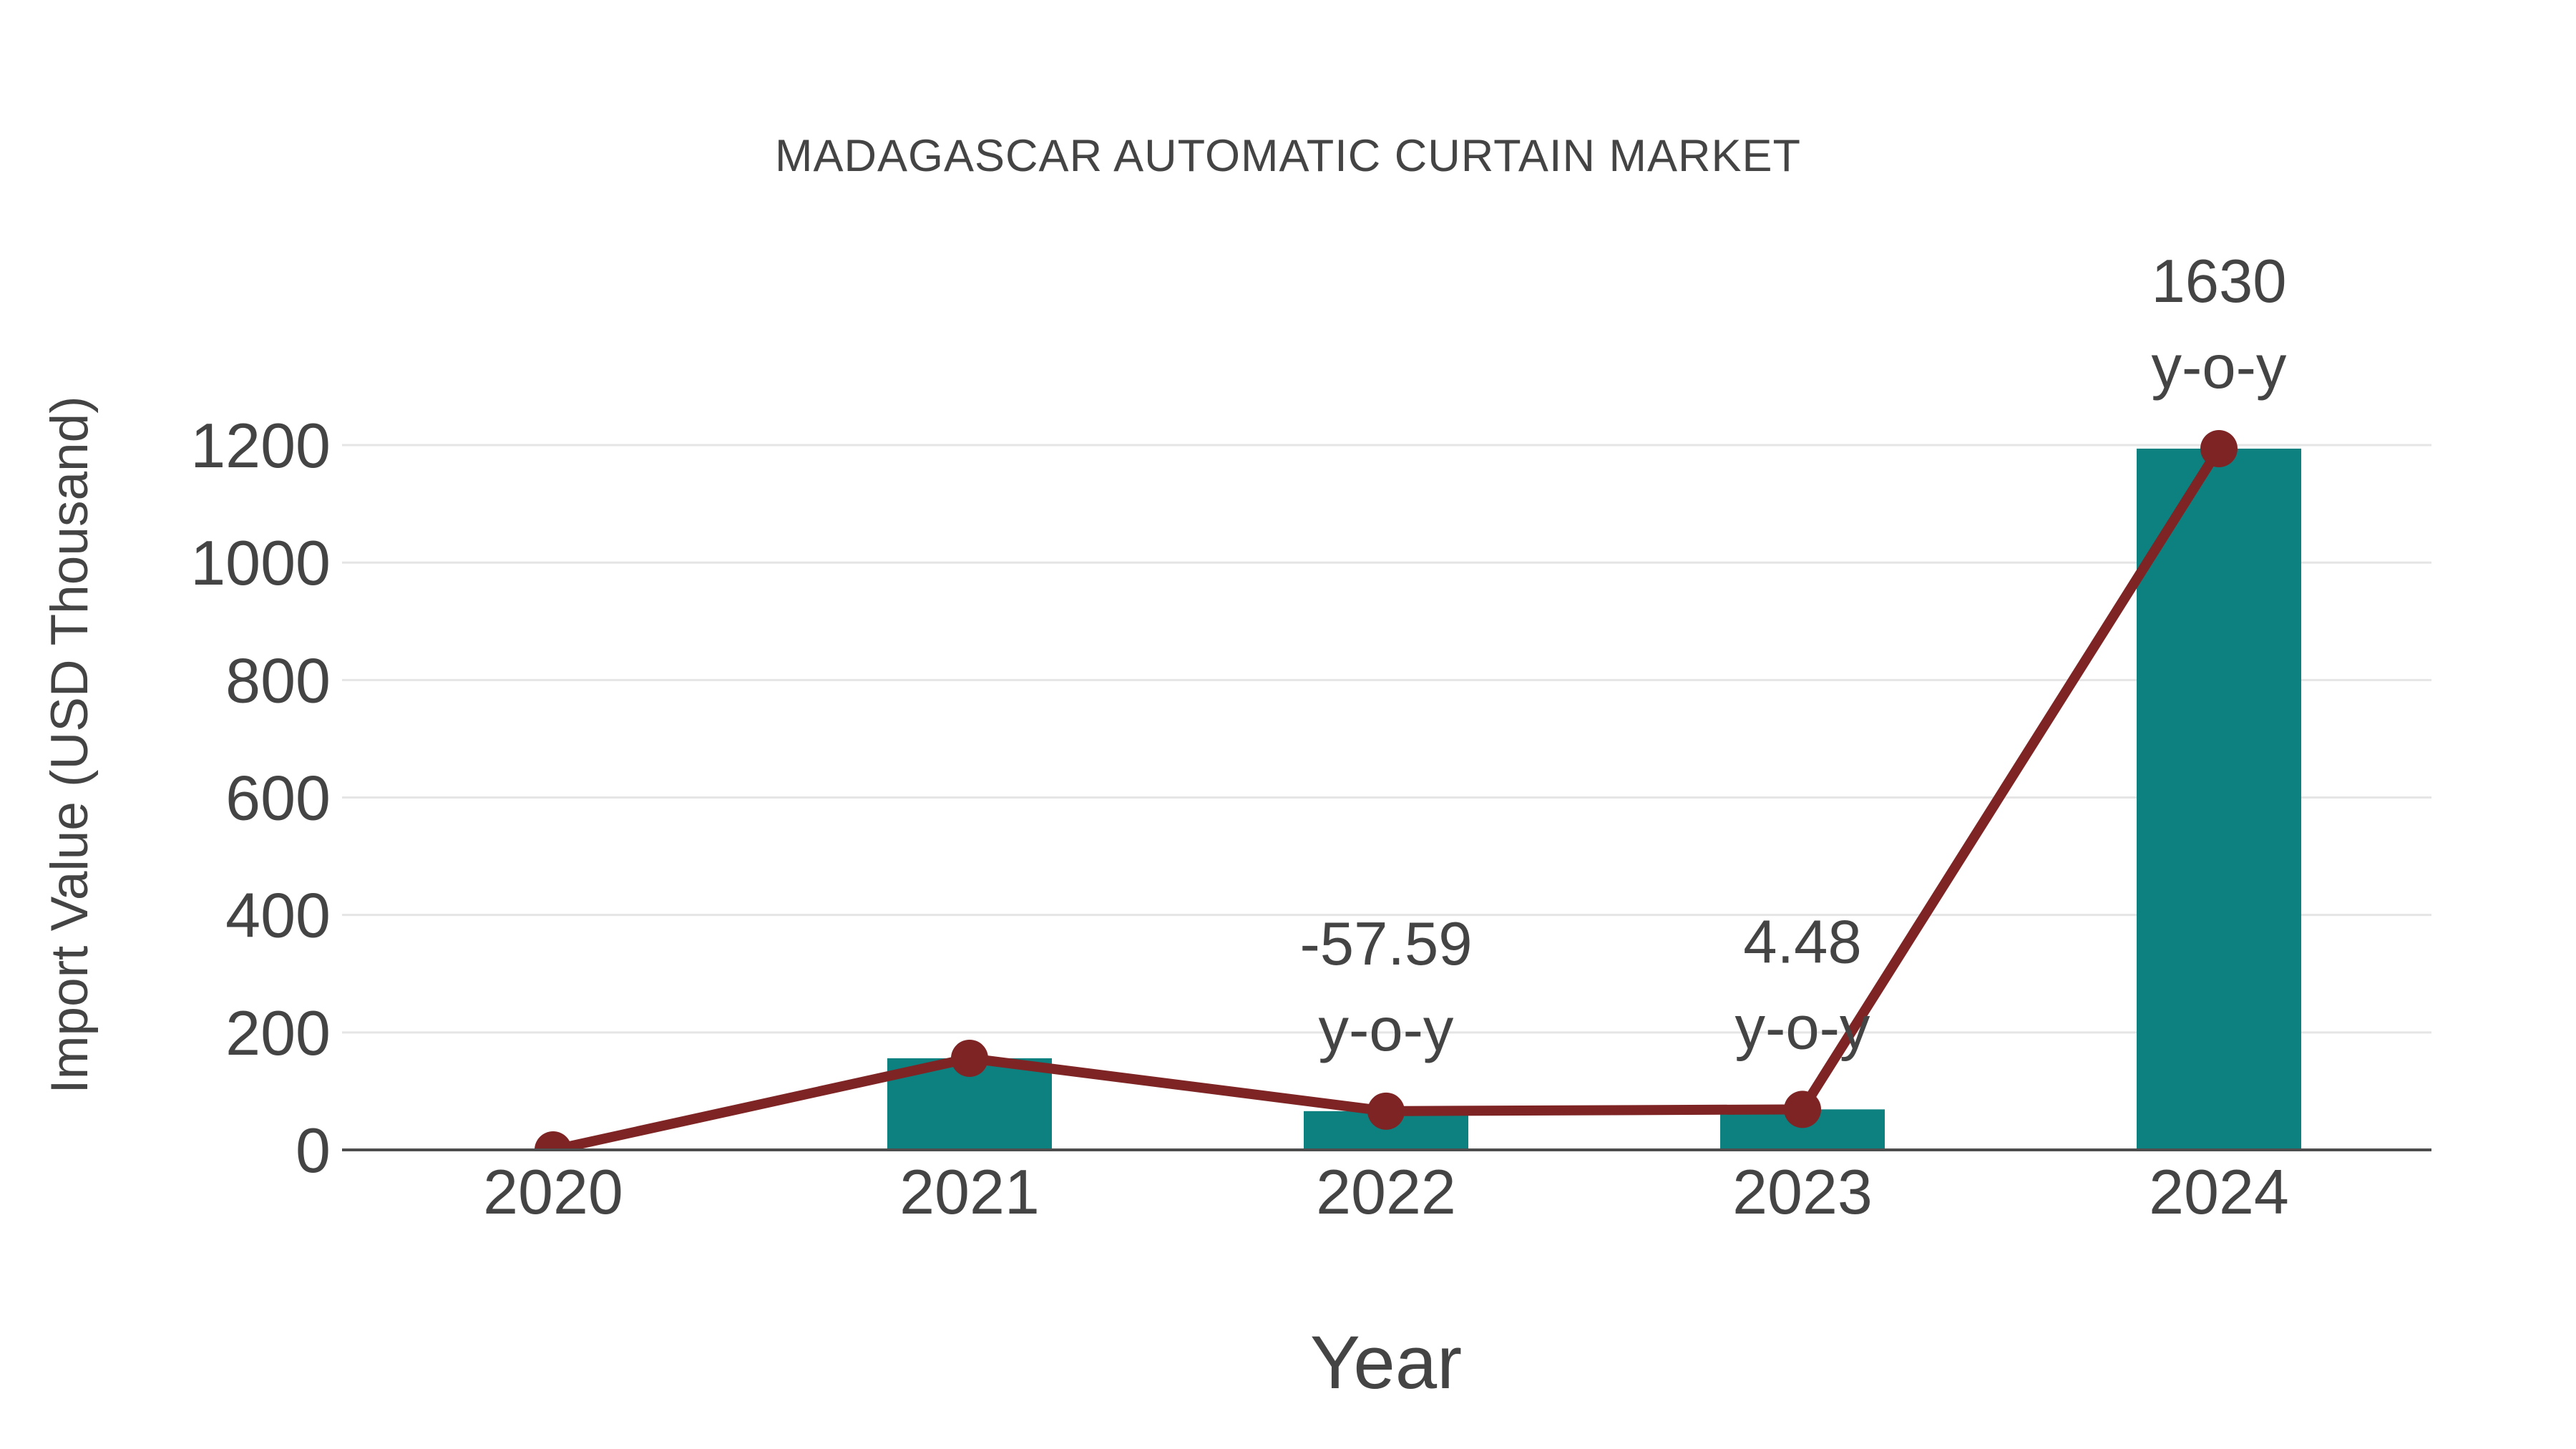 This screenshot has width=2576, height=1449. What do you see at coordinates (1386, 1111) in the screenshot?
I see `marker-2022` at bounding box center [1386, 1111].